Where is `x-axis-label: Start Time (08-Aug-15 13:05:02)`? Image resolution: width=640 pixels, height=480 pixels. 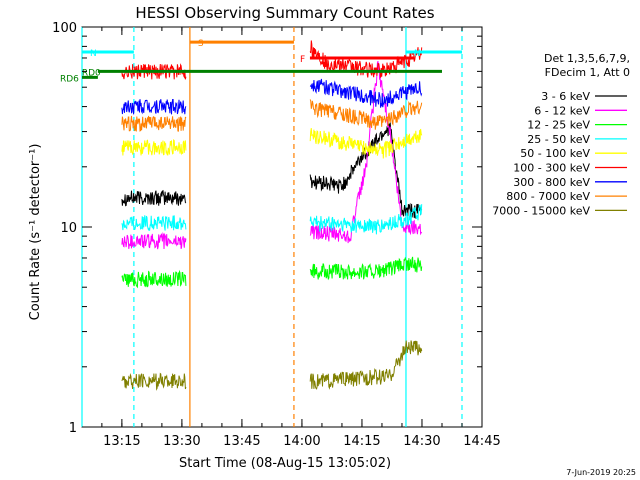
x-axis-label: Start Time (08-Aug-15 13:05:02) is located at coordinates (285, 463).